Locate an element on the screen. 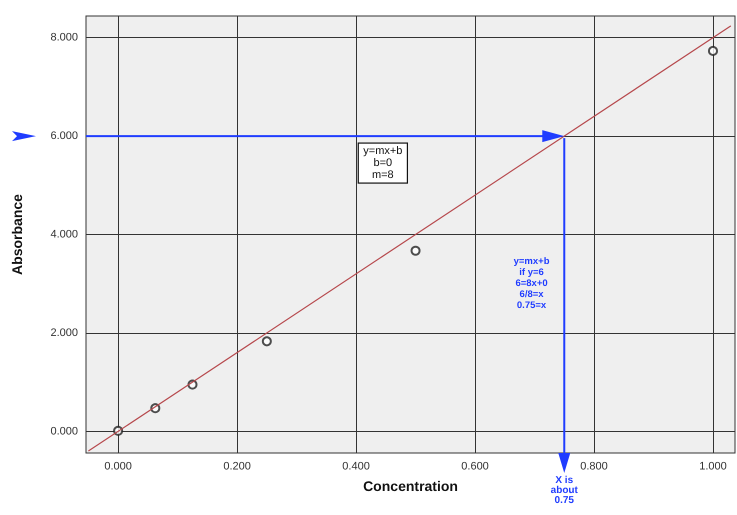 This screenshot has height=515, width=737. x-tick-label: 0.200 is located at coordinates (237, 466).